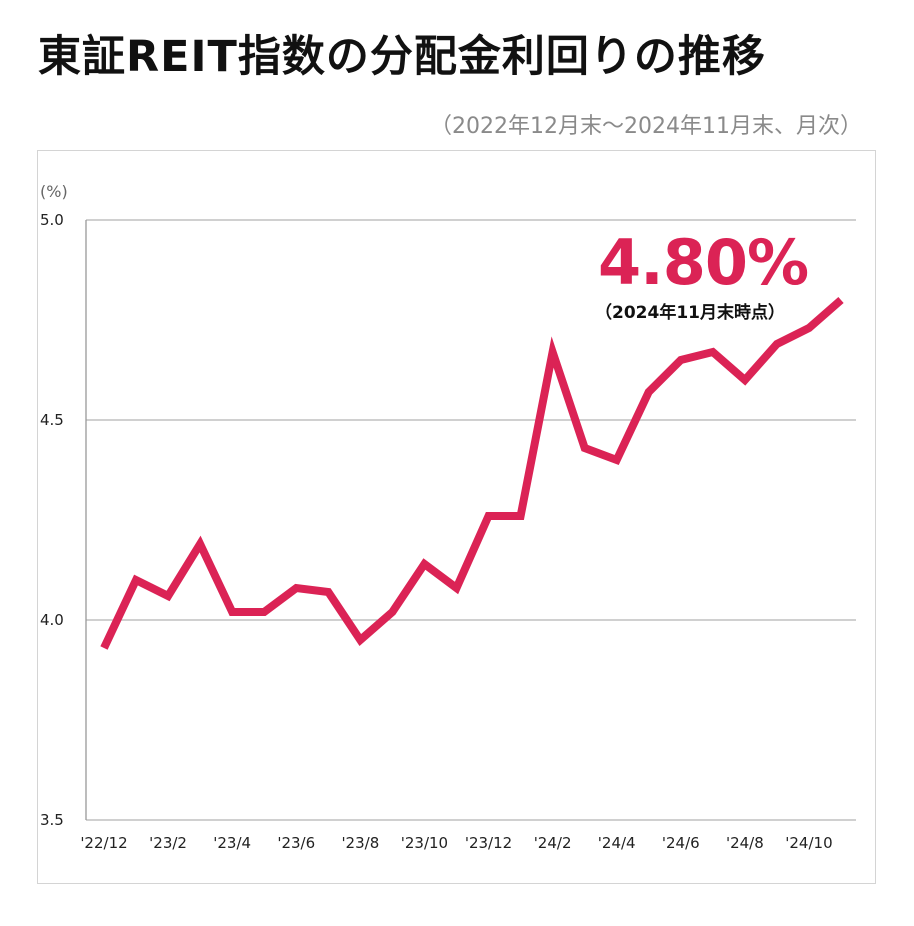  Describe the element at coordinates (52, 220) in the screenshot. I see `y-tick-label: 5.0` at that location.